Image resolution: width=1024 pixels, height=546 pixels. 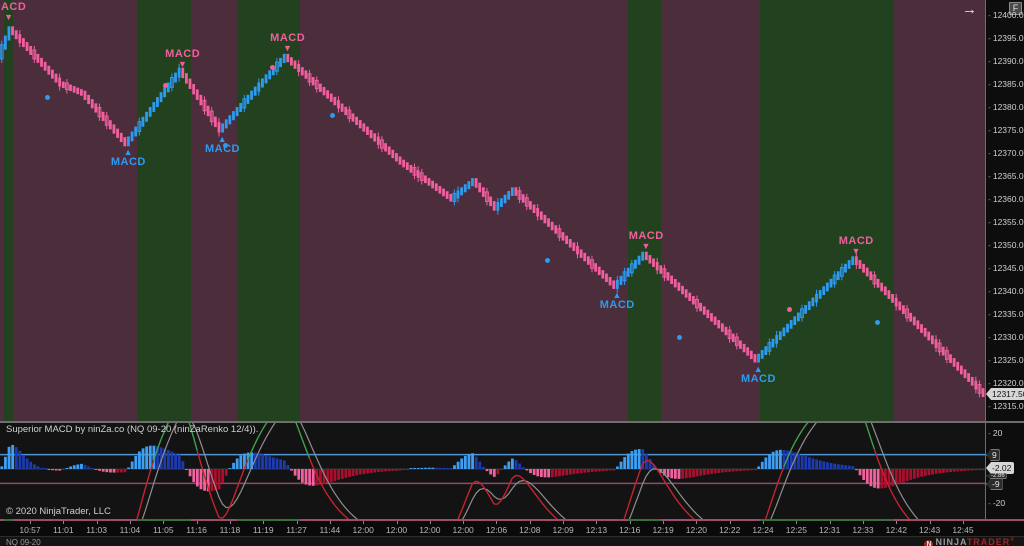 I want to click on price-tick: -12400.00, so click(x=1006, y=15).